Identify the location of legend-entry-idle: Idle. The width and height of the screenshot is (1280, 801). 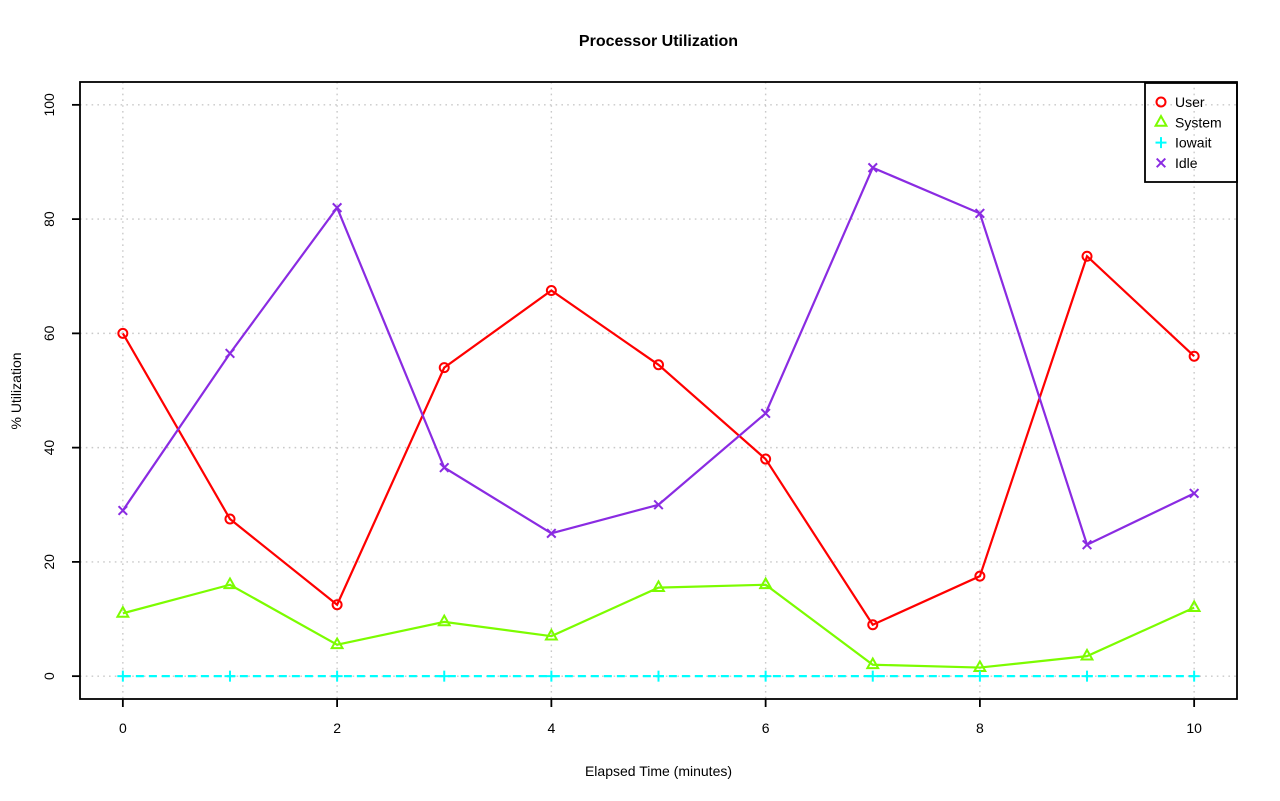
(1176, 163).